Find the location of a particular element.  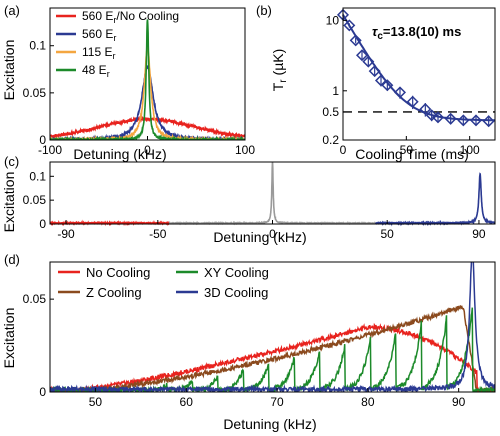

panel-d-label: (d) is located at coordinates (12, 259).